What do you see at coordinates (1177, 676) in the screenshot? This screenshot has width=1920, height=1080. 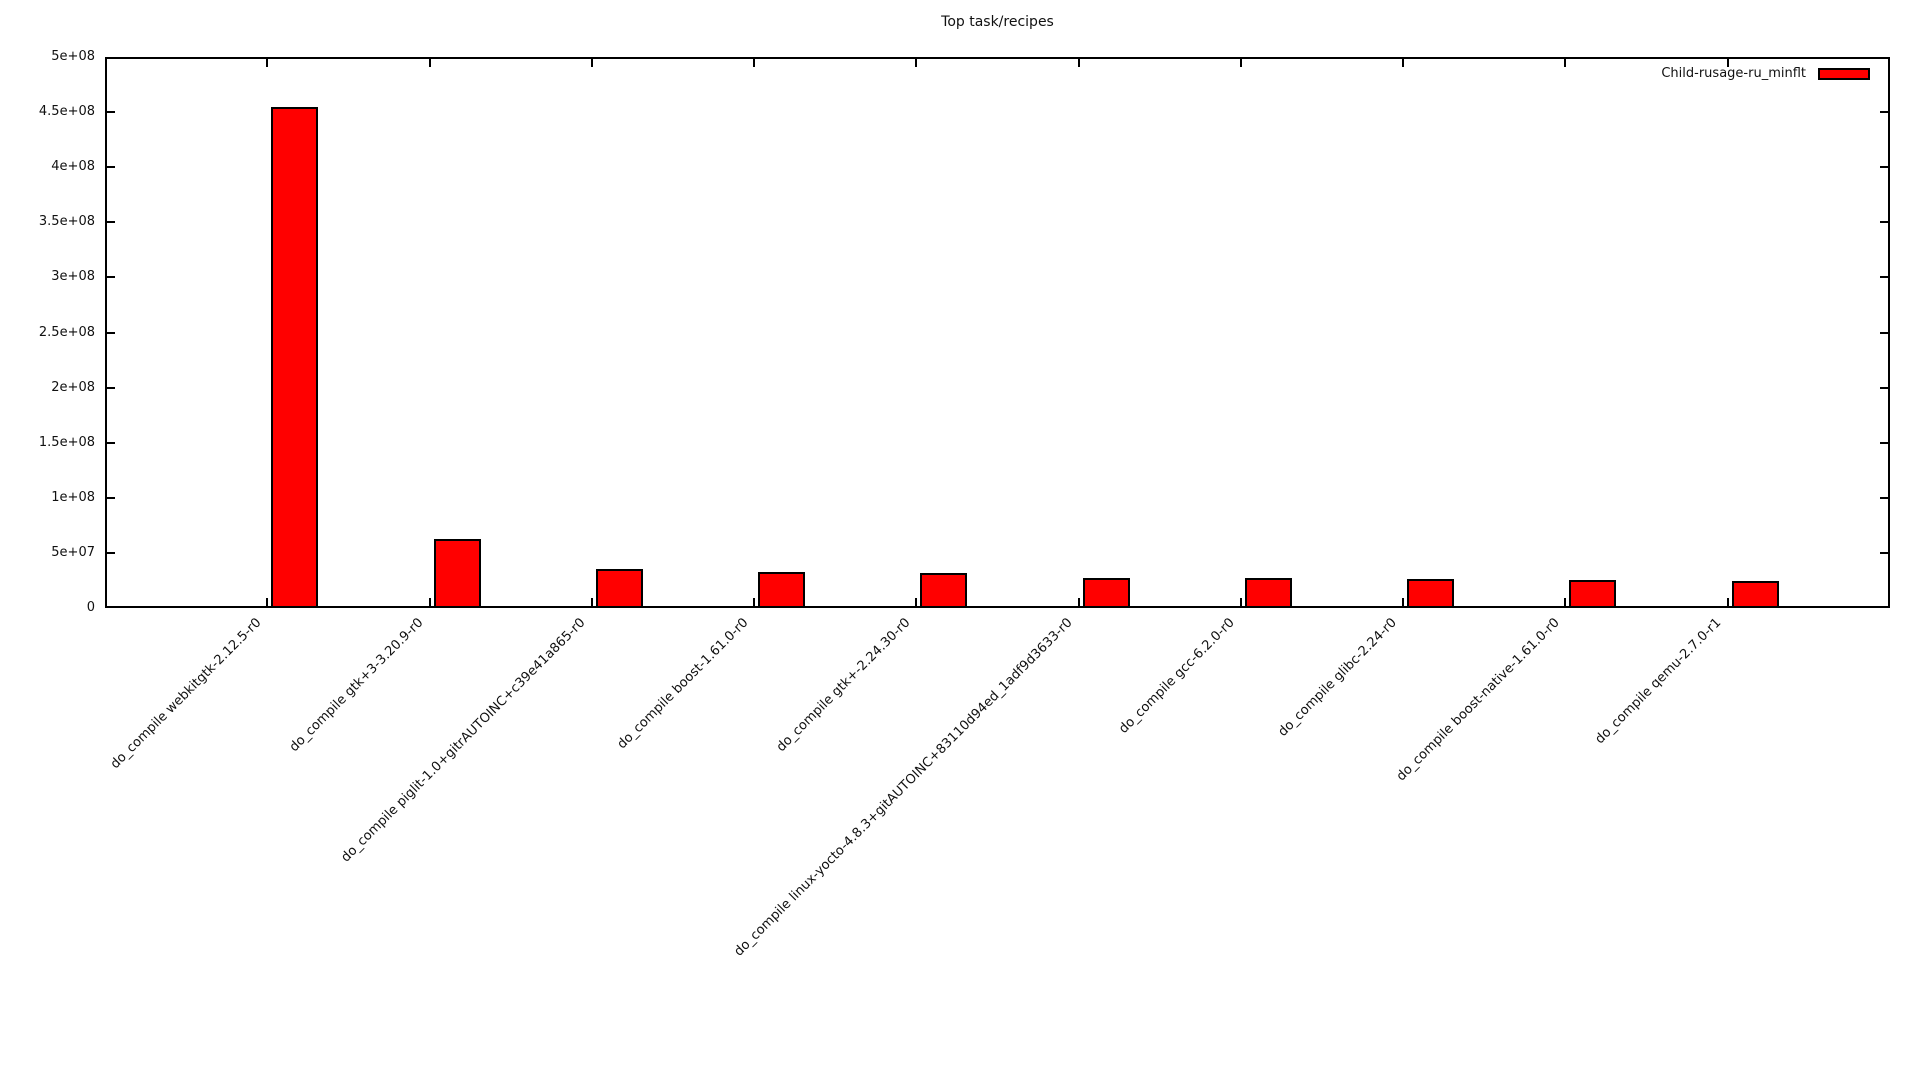 I see `x-category-label: do_compile gcc-6.2.0-r0` at bounding box center [1177, 676].